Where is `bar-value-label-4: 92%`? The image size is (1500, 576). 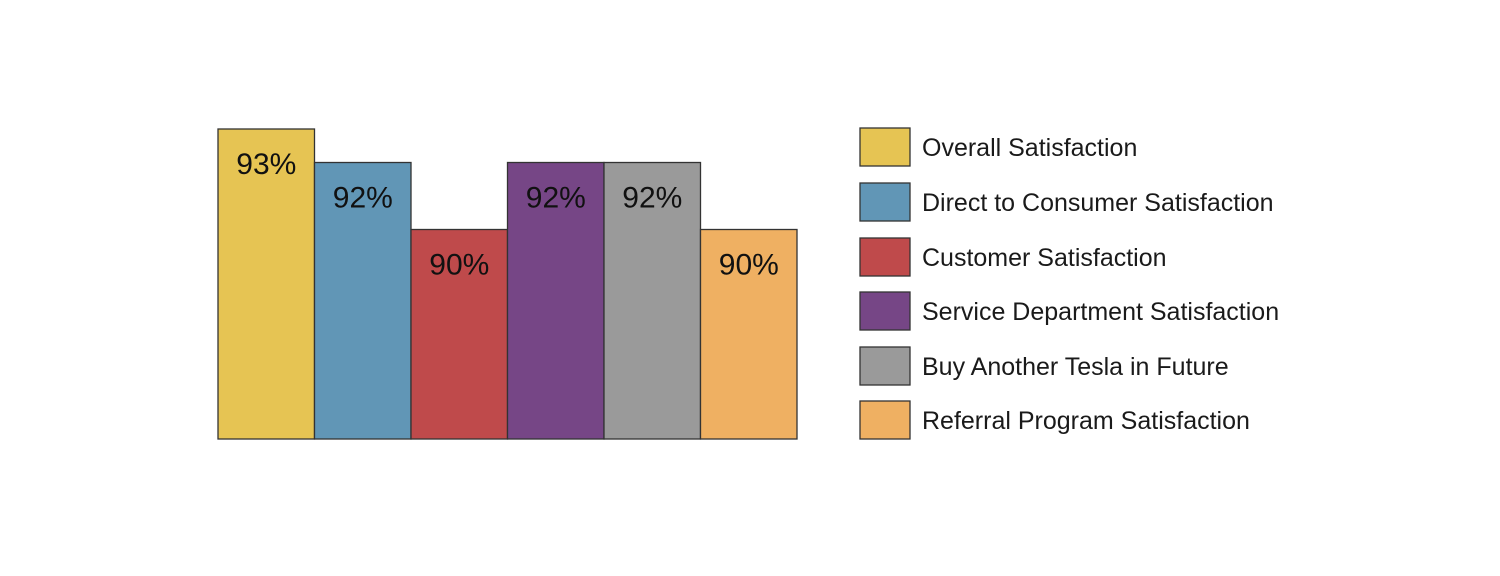
bar-value-label-4: 92% is located at coordinates (556, 198).